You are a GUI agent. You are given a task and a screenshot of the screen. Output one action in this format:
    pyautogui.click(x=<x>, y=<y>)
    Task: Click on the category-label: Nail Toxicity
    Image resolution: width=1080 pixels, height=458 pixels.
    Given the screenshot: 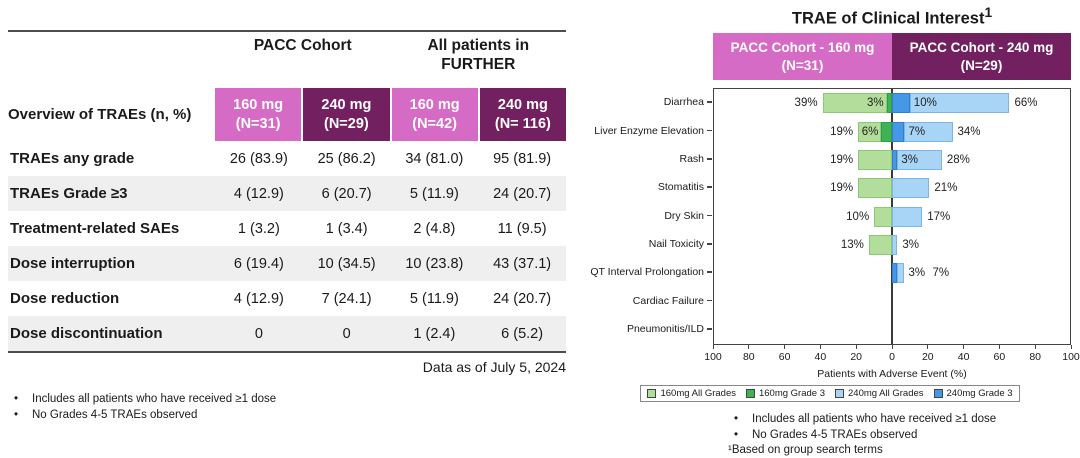 What is the action you would take?
    pyautogui.click(x=676, y=243)
    